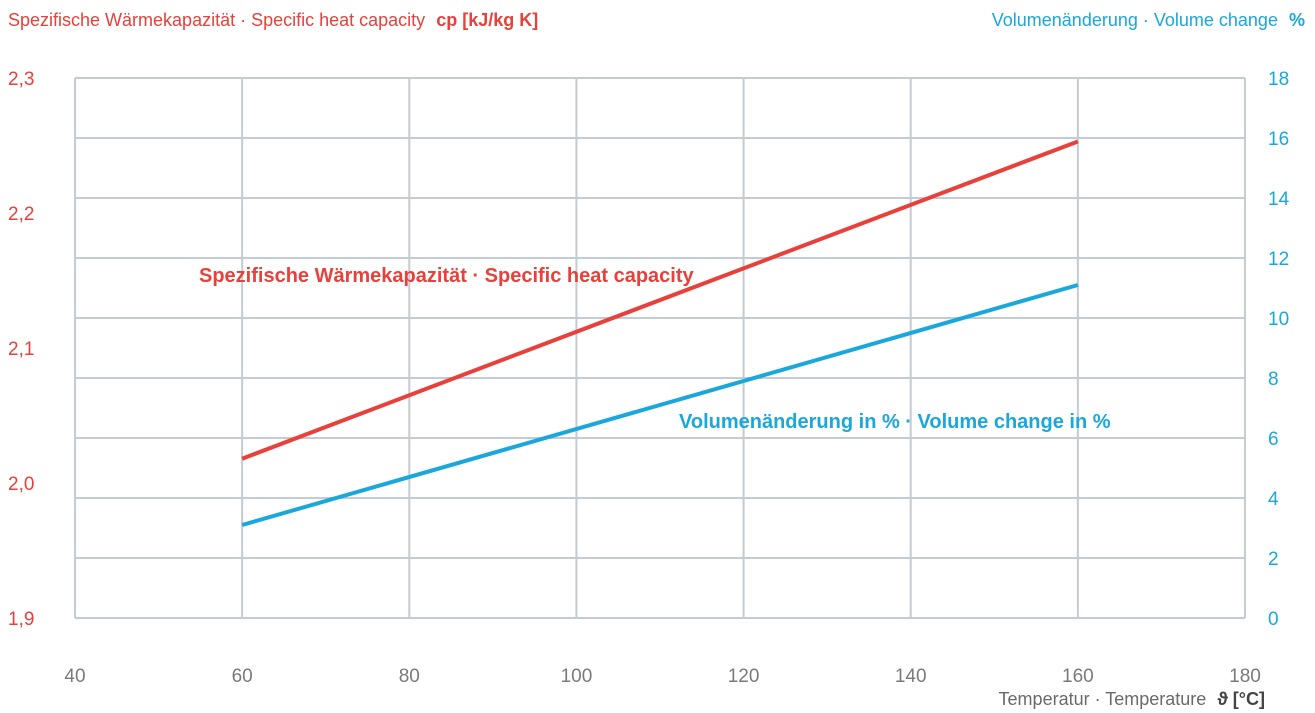 Image resolution: width=1315 pixels, height=713 pixels. What do you see at coordinates (1148, 20) in the screenshot?
I see `right-axis-title: Volumenänderung · Volume change %` at bounding box center [1148, 20].